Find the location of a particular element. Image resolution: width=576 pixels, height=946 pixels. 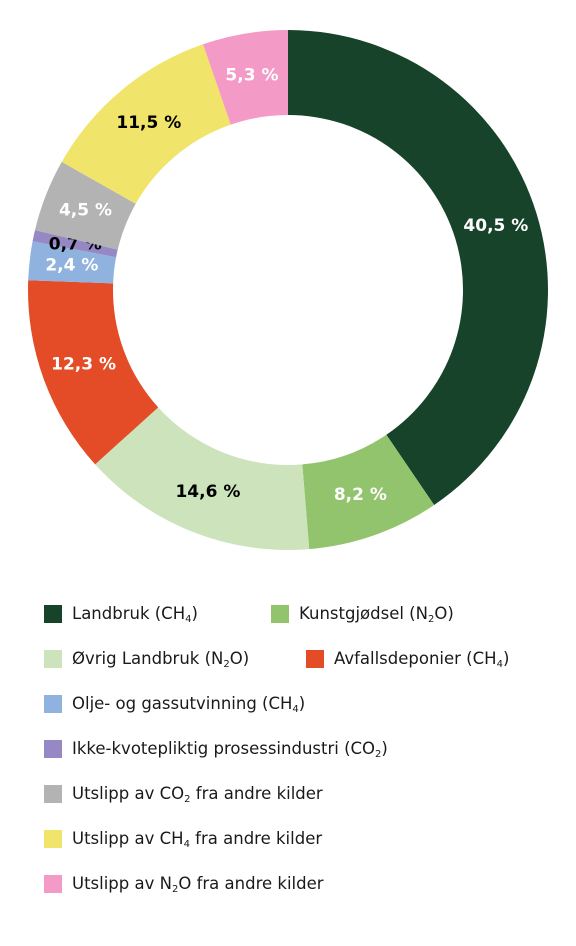

legend-label: Øvrig Landbruk (N2O) is located at coordinates (161, 659).